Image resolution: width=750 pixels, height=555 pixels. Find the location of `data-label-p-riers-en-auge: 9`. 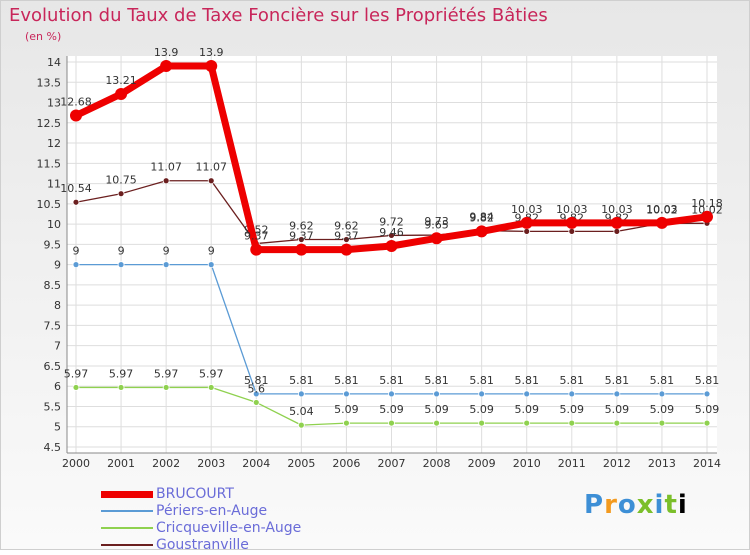

data-label-p-riers-en-auge: 9 is located at coordinates (211, 251).